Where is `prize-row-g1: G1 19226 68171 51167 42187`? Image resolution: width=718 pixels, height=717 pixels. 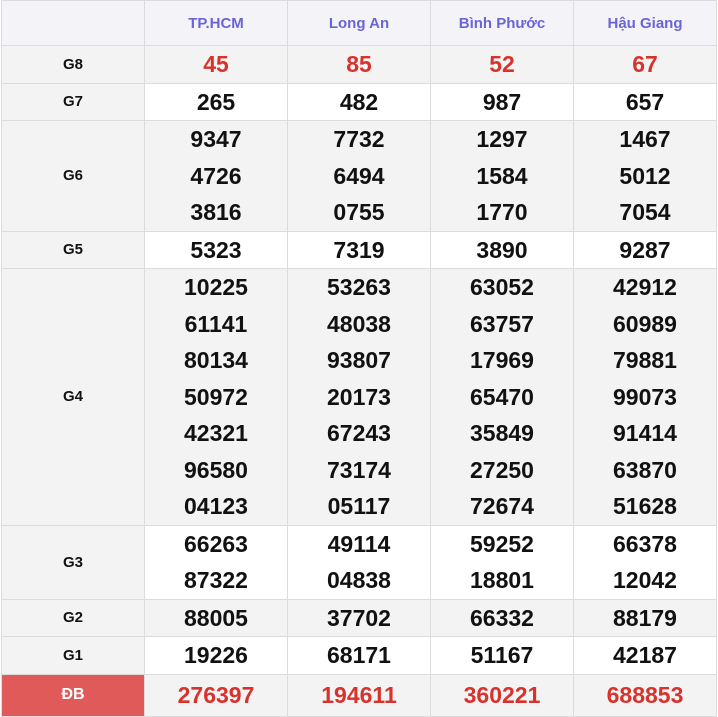
prize-row-g1: G1 19226 68171 51167 42187 is located at coordinates (359, 655).